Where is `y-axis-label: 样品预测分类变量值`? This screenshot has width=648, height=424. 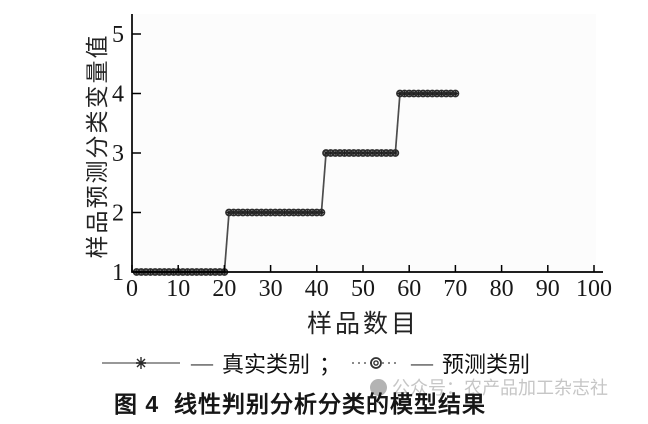
y-axis-label: 样品预测分类变量值 is located at coordinates (97, 146).